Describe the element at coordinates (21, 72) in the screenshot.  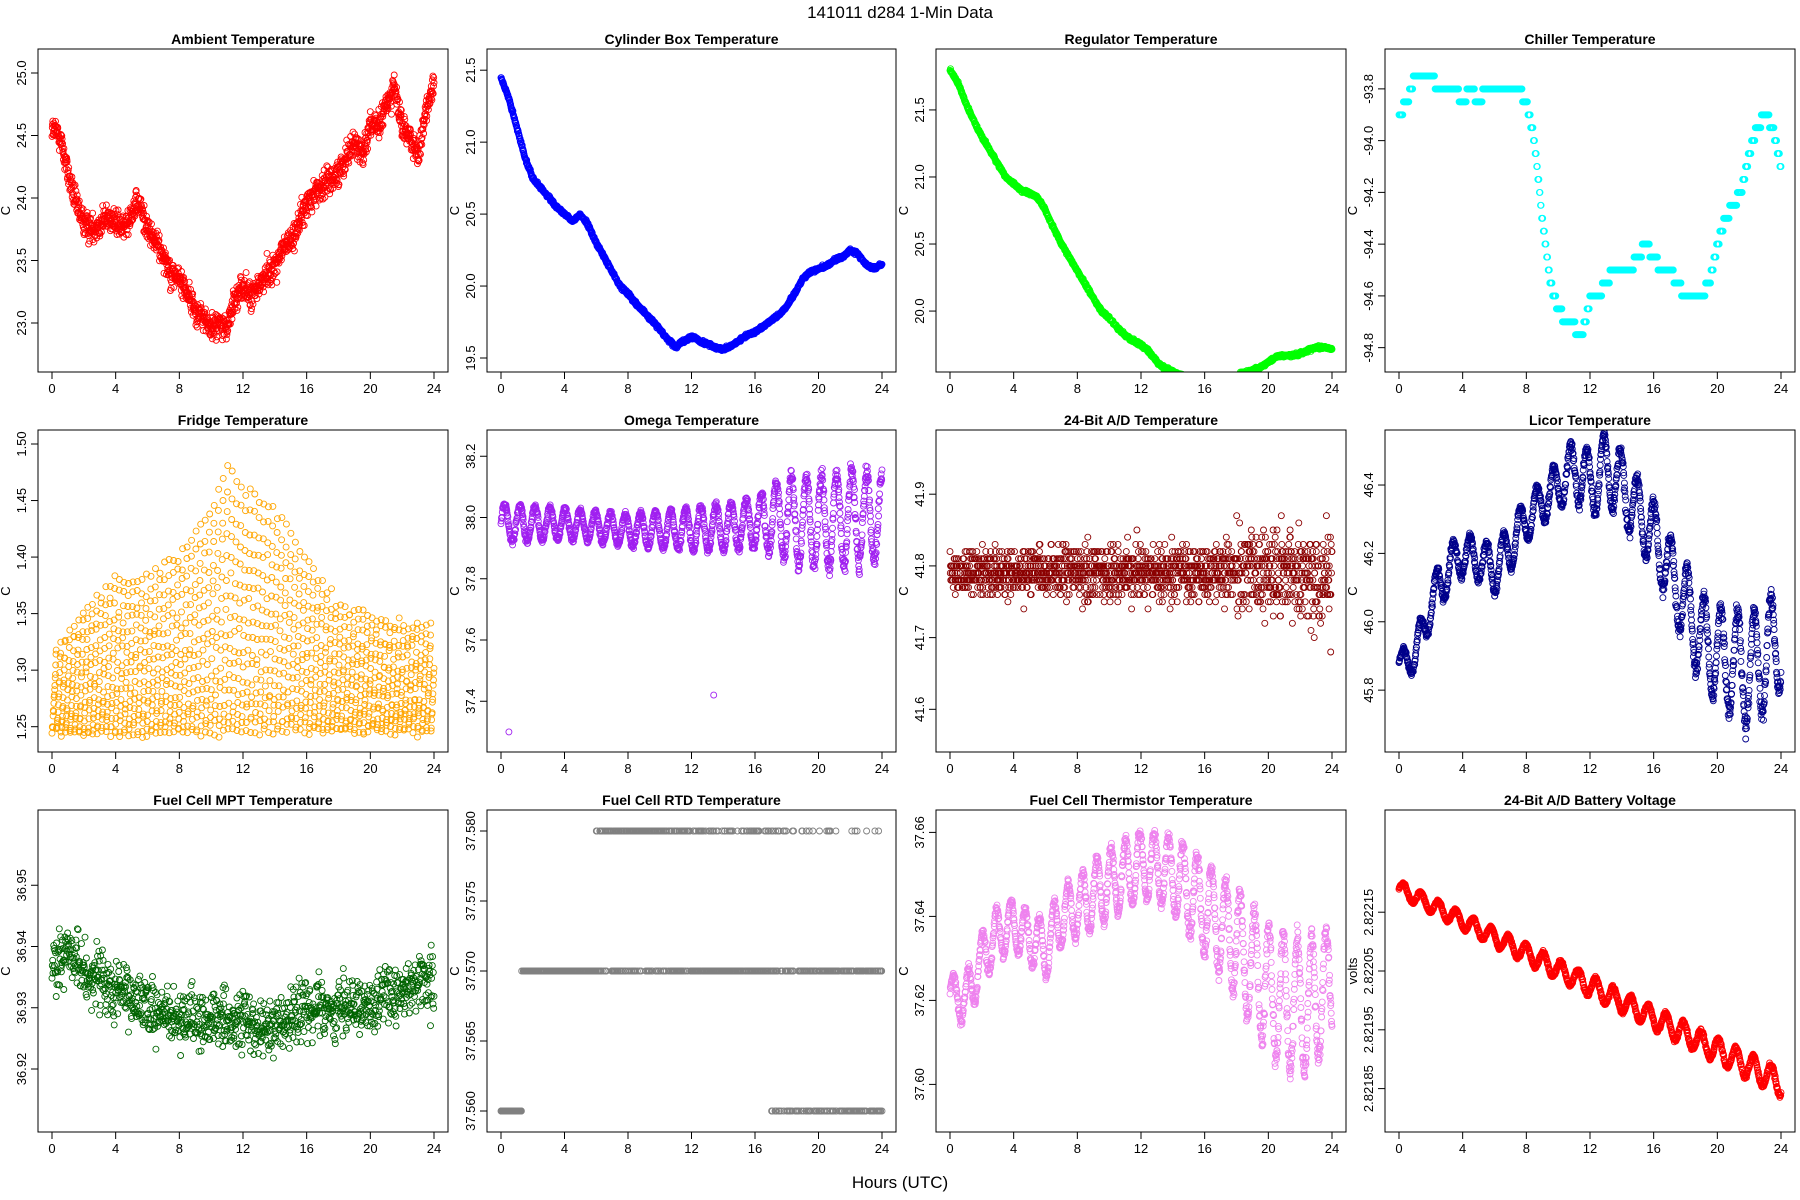
I see `y-tick-label: 25.0` at that location.